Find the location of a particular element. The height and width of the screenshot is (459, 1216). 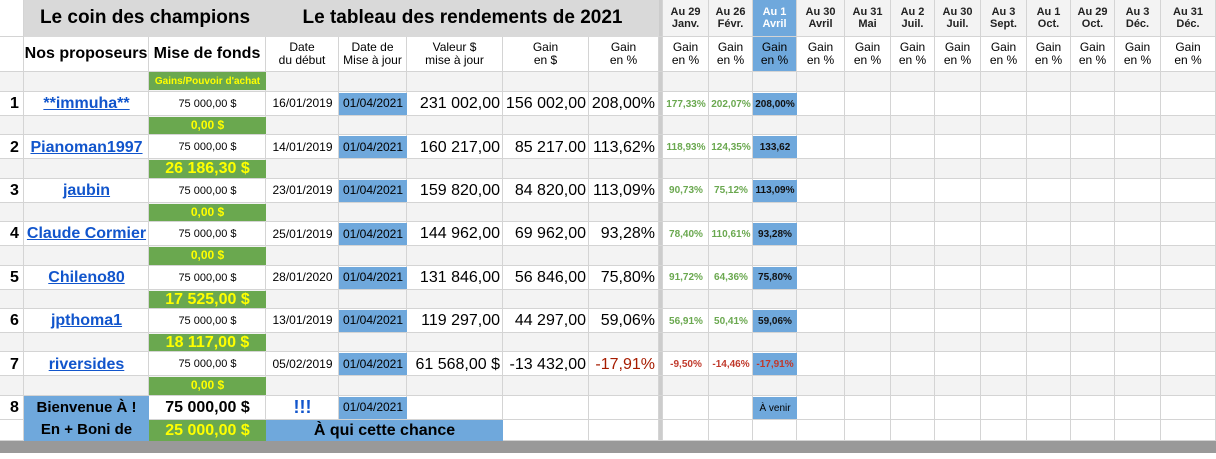

monthly-gain: 91,72% is located at coordinates (686, 278).